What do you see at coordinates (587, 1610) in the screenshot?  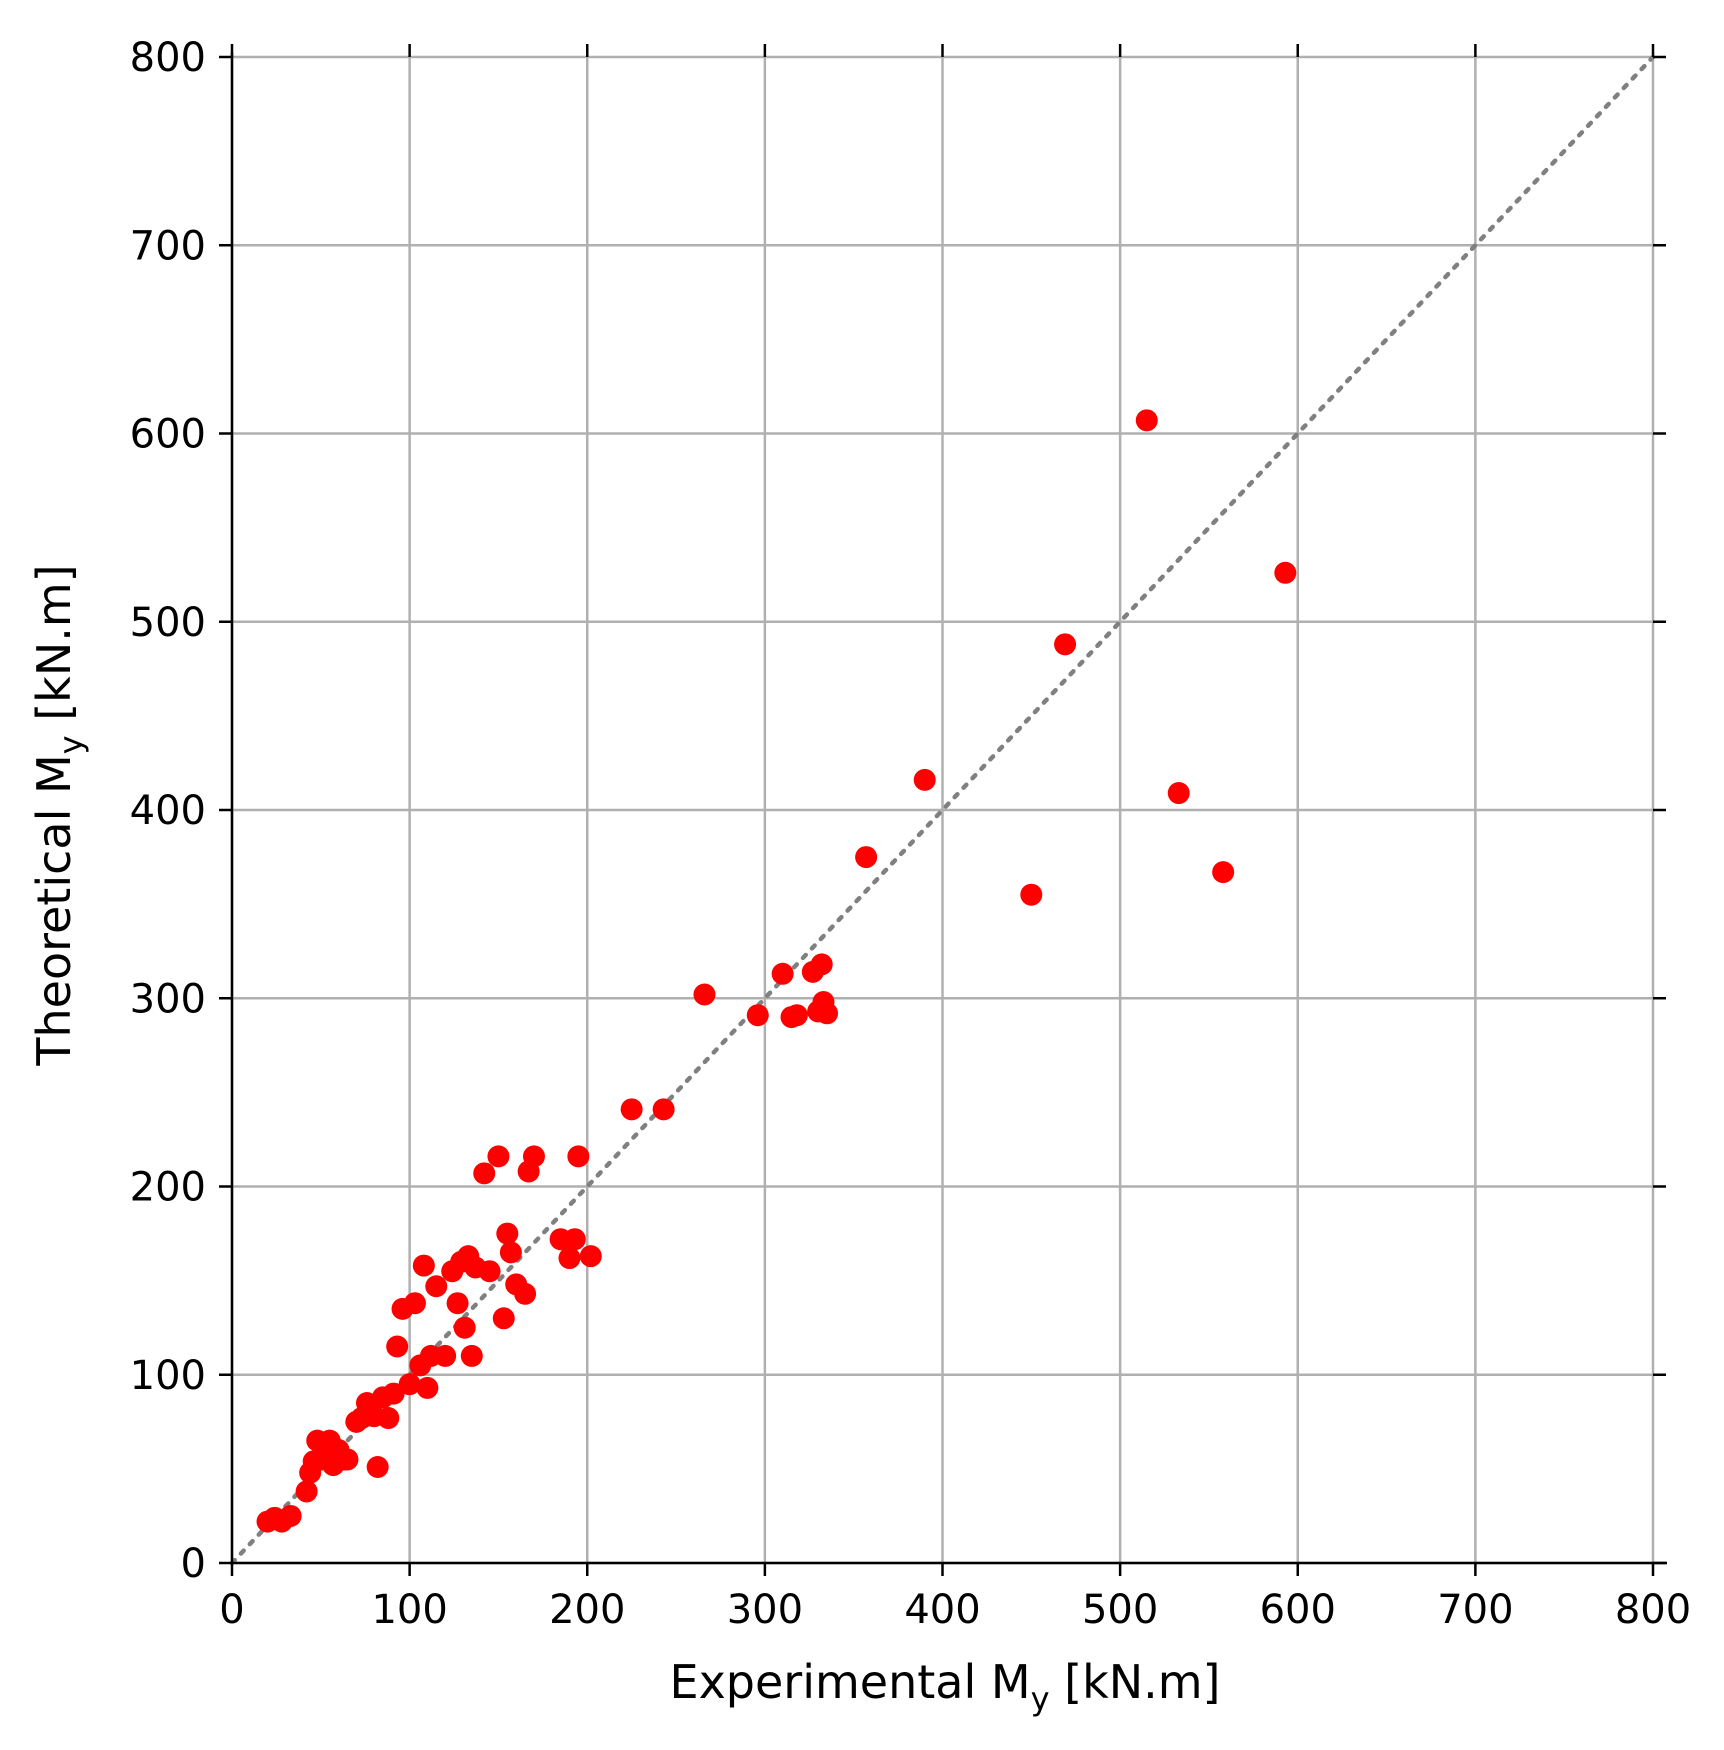 I see `x-tick-label: 200` at bounding box center [587, 1610].